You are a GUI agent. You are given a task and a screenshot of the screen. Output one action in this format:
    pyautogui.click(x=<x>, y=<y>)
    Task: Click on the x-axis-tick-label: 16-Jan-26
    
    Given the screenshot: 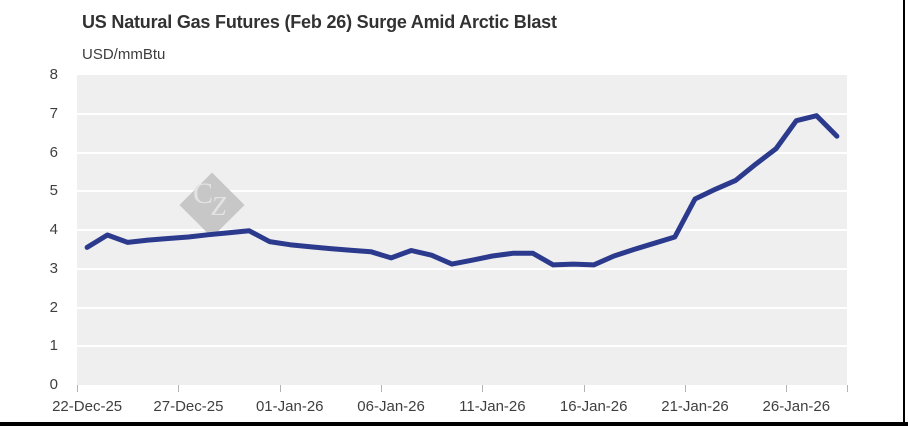 What is the action you would take?
    pyautogui.click(x=593, y=406)
    